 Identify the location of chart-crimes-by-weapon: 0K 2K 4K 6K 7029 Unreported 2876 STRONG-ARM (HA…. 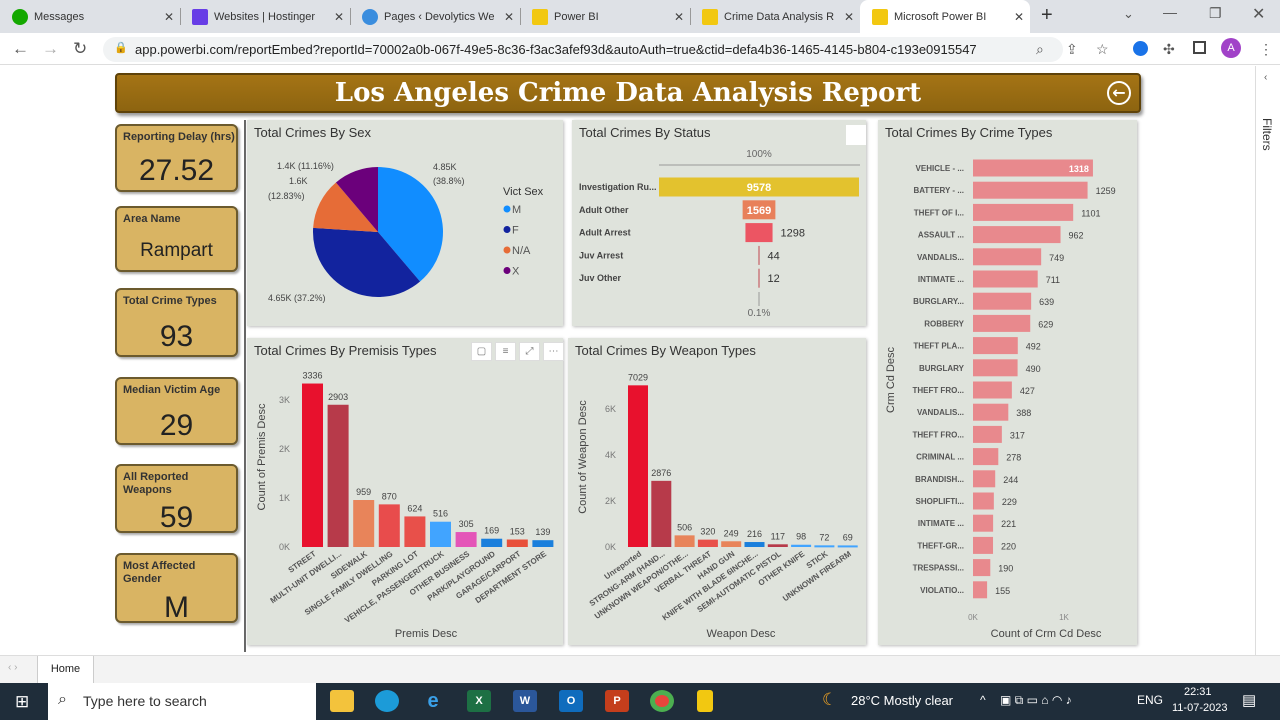
(717, 491).